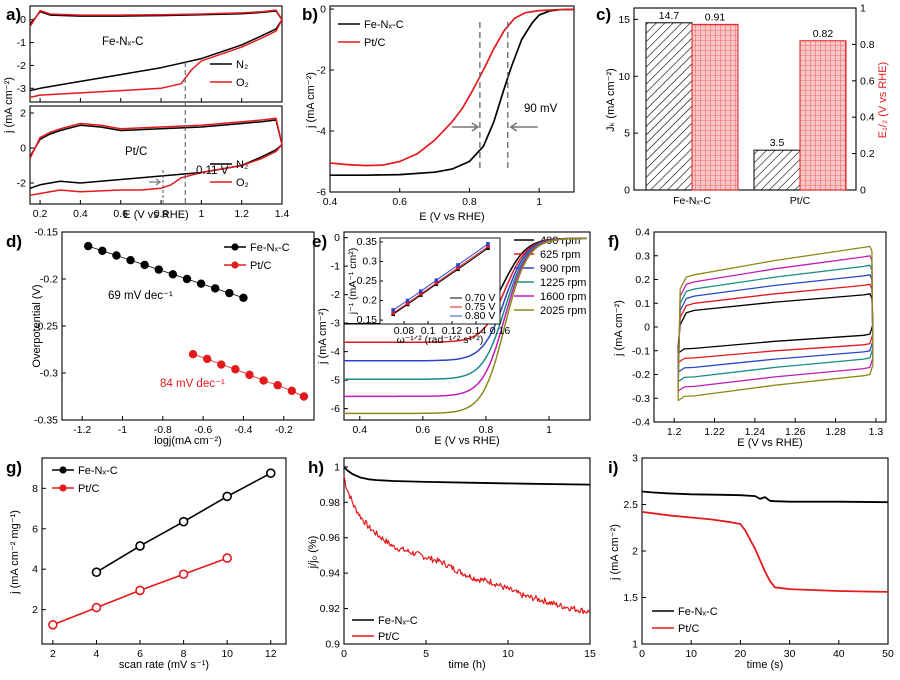 Image resolution: width=900 pixels, height=680 pixels. What do you see at coordinates (635, 645) in the screenshot?
I see `y-tick-label: 1` at bounding box center [635, 645].